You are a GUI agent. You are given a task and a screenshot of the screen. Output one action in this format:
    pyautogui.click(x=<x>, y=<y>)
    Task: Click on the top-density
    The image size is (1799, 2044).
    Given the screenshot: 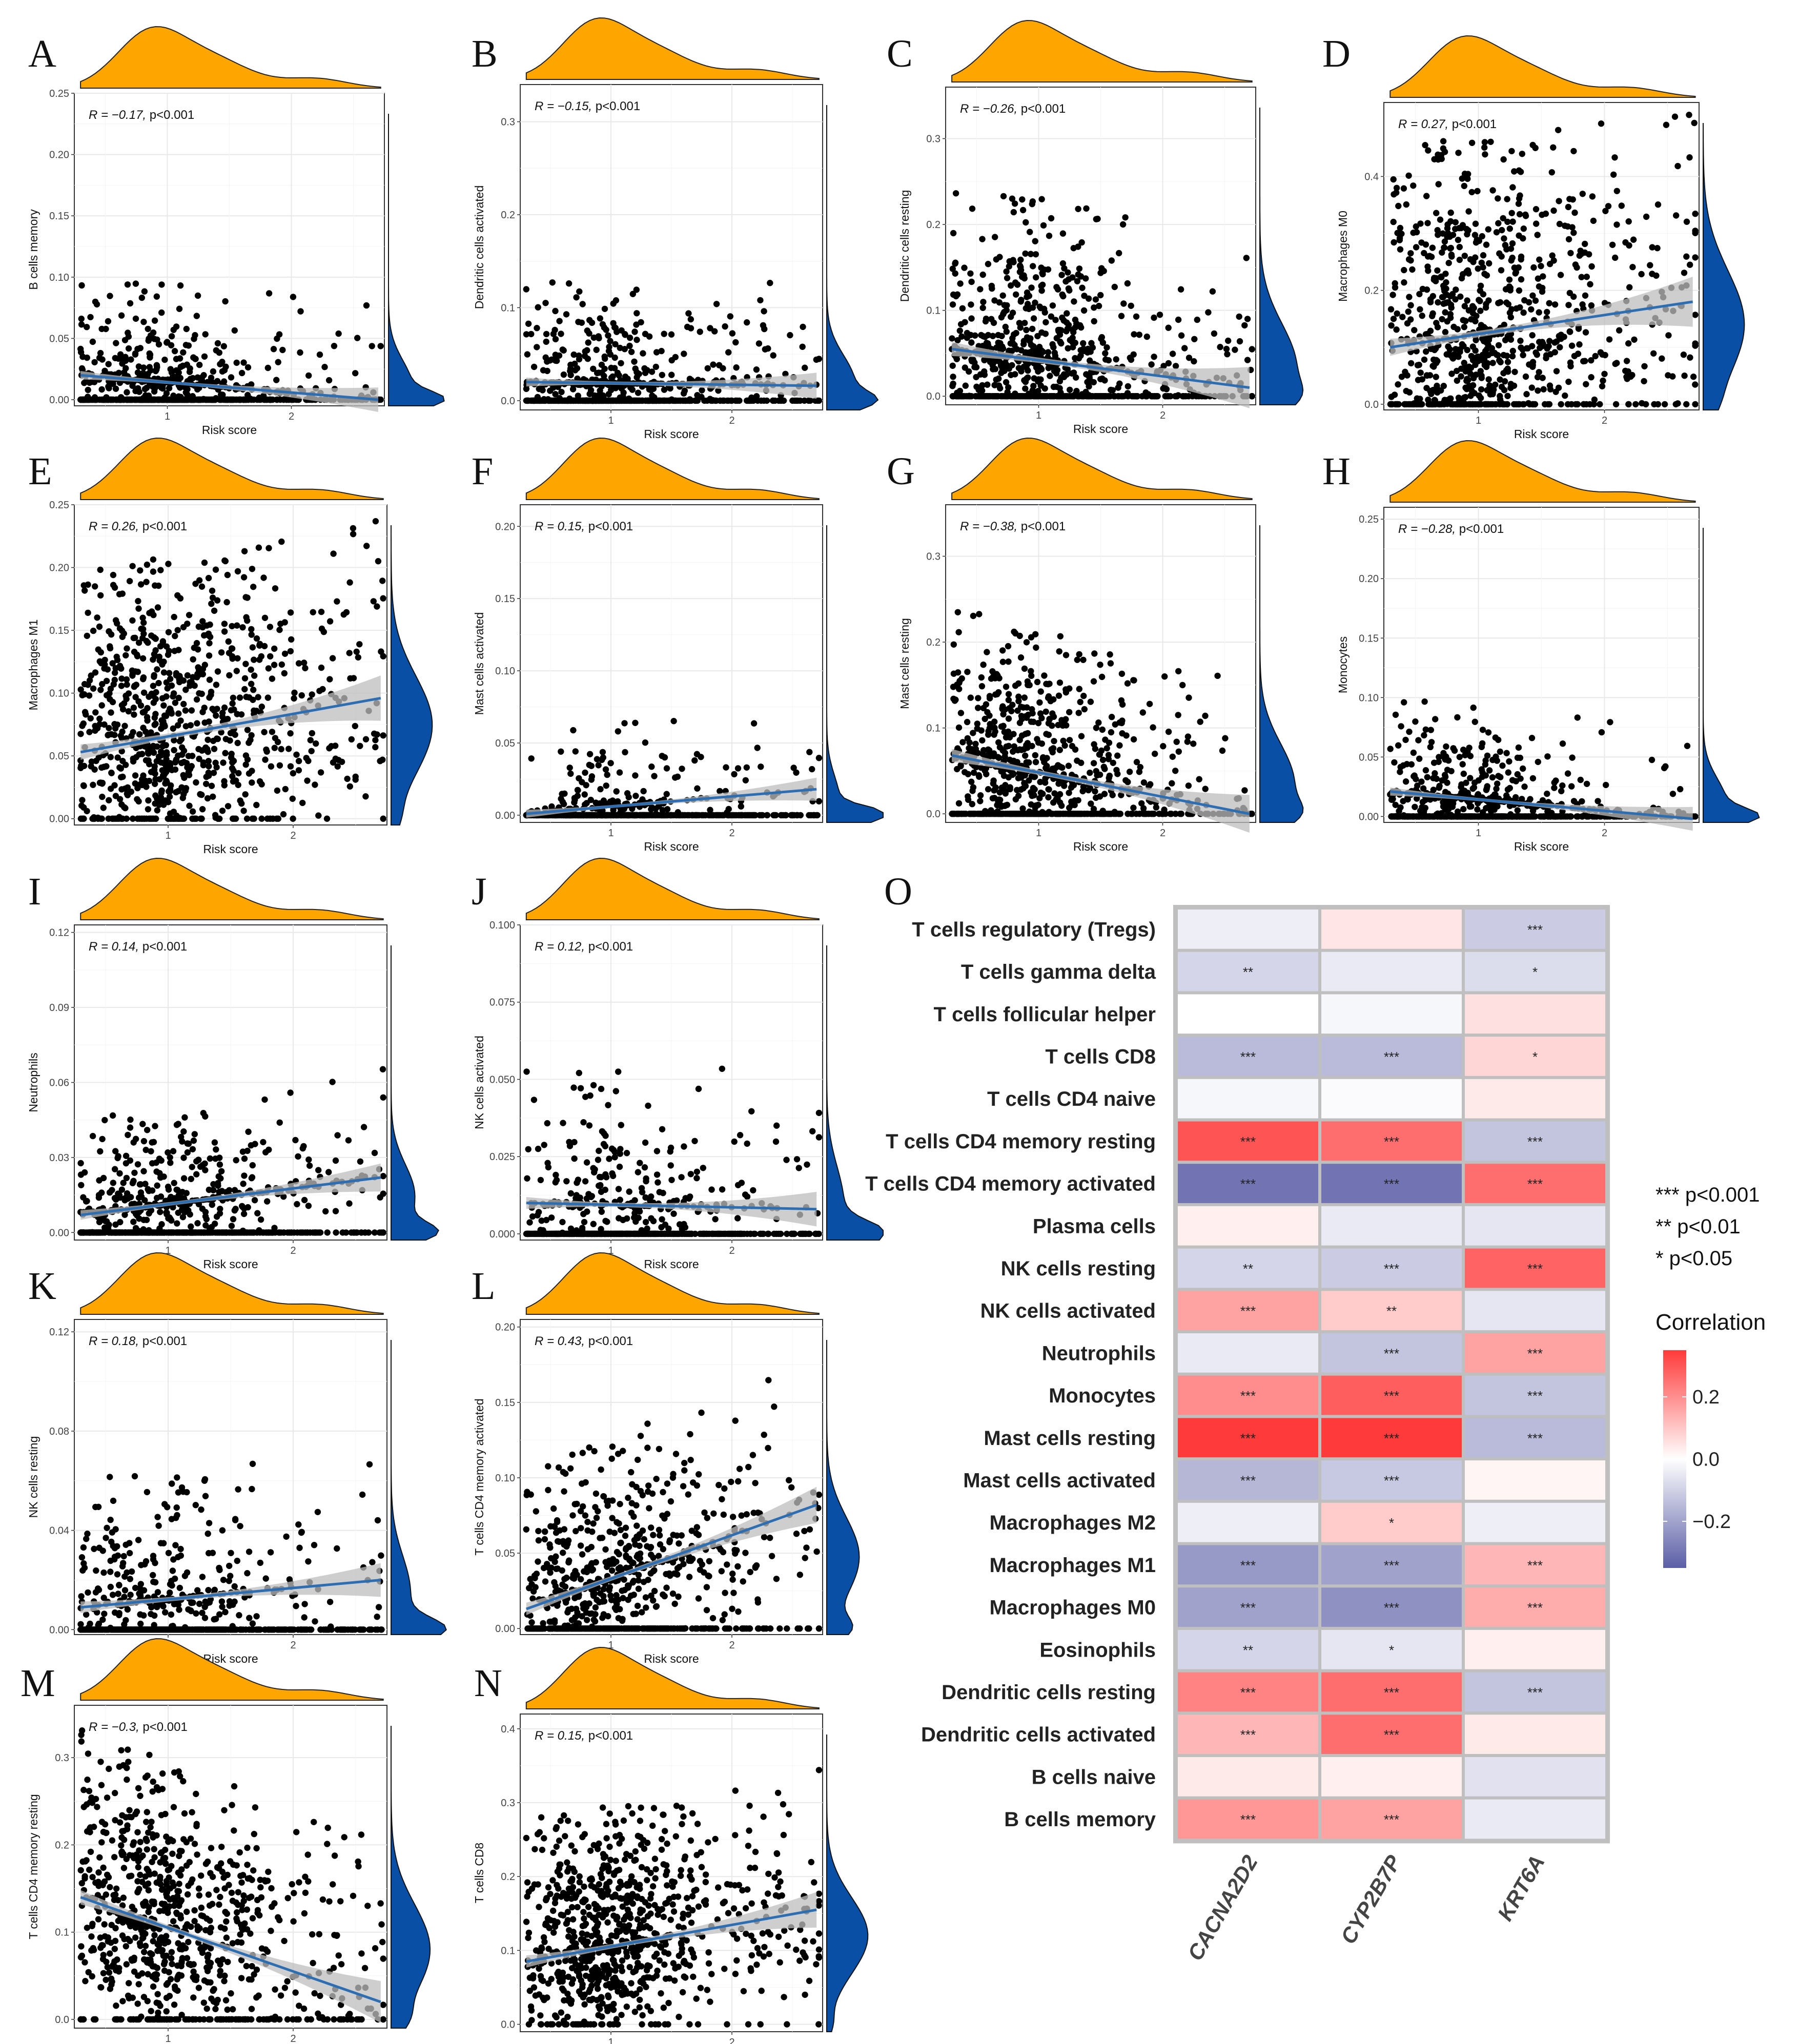 What is the action you would take?
    pyautogui.click(x=1102, y=50)
    